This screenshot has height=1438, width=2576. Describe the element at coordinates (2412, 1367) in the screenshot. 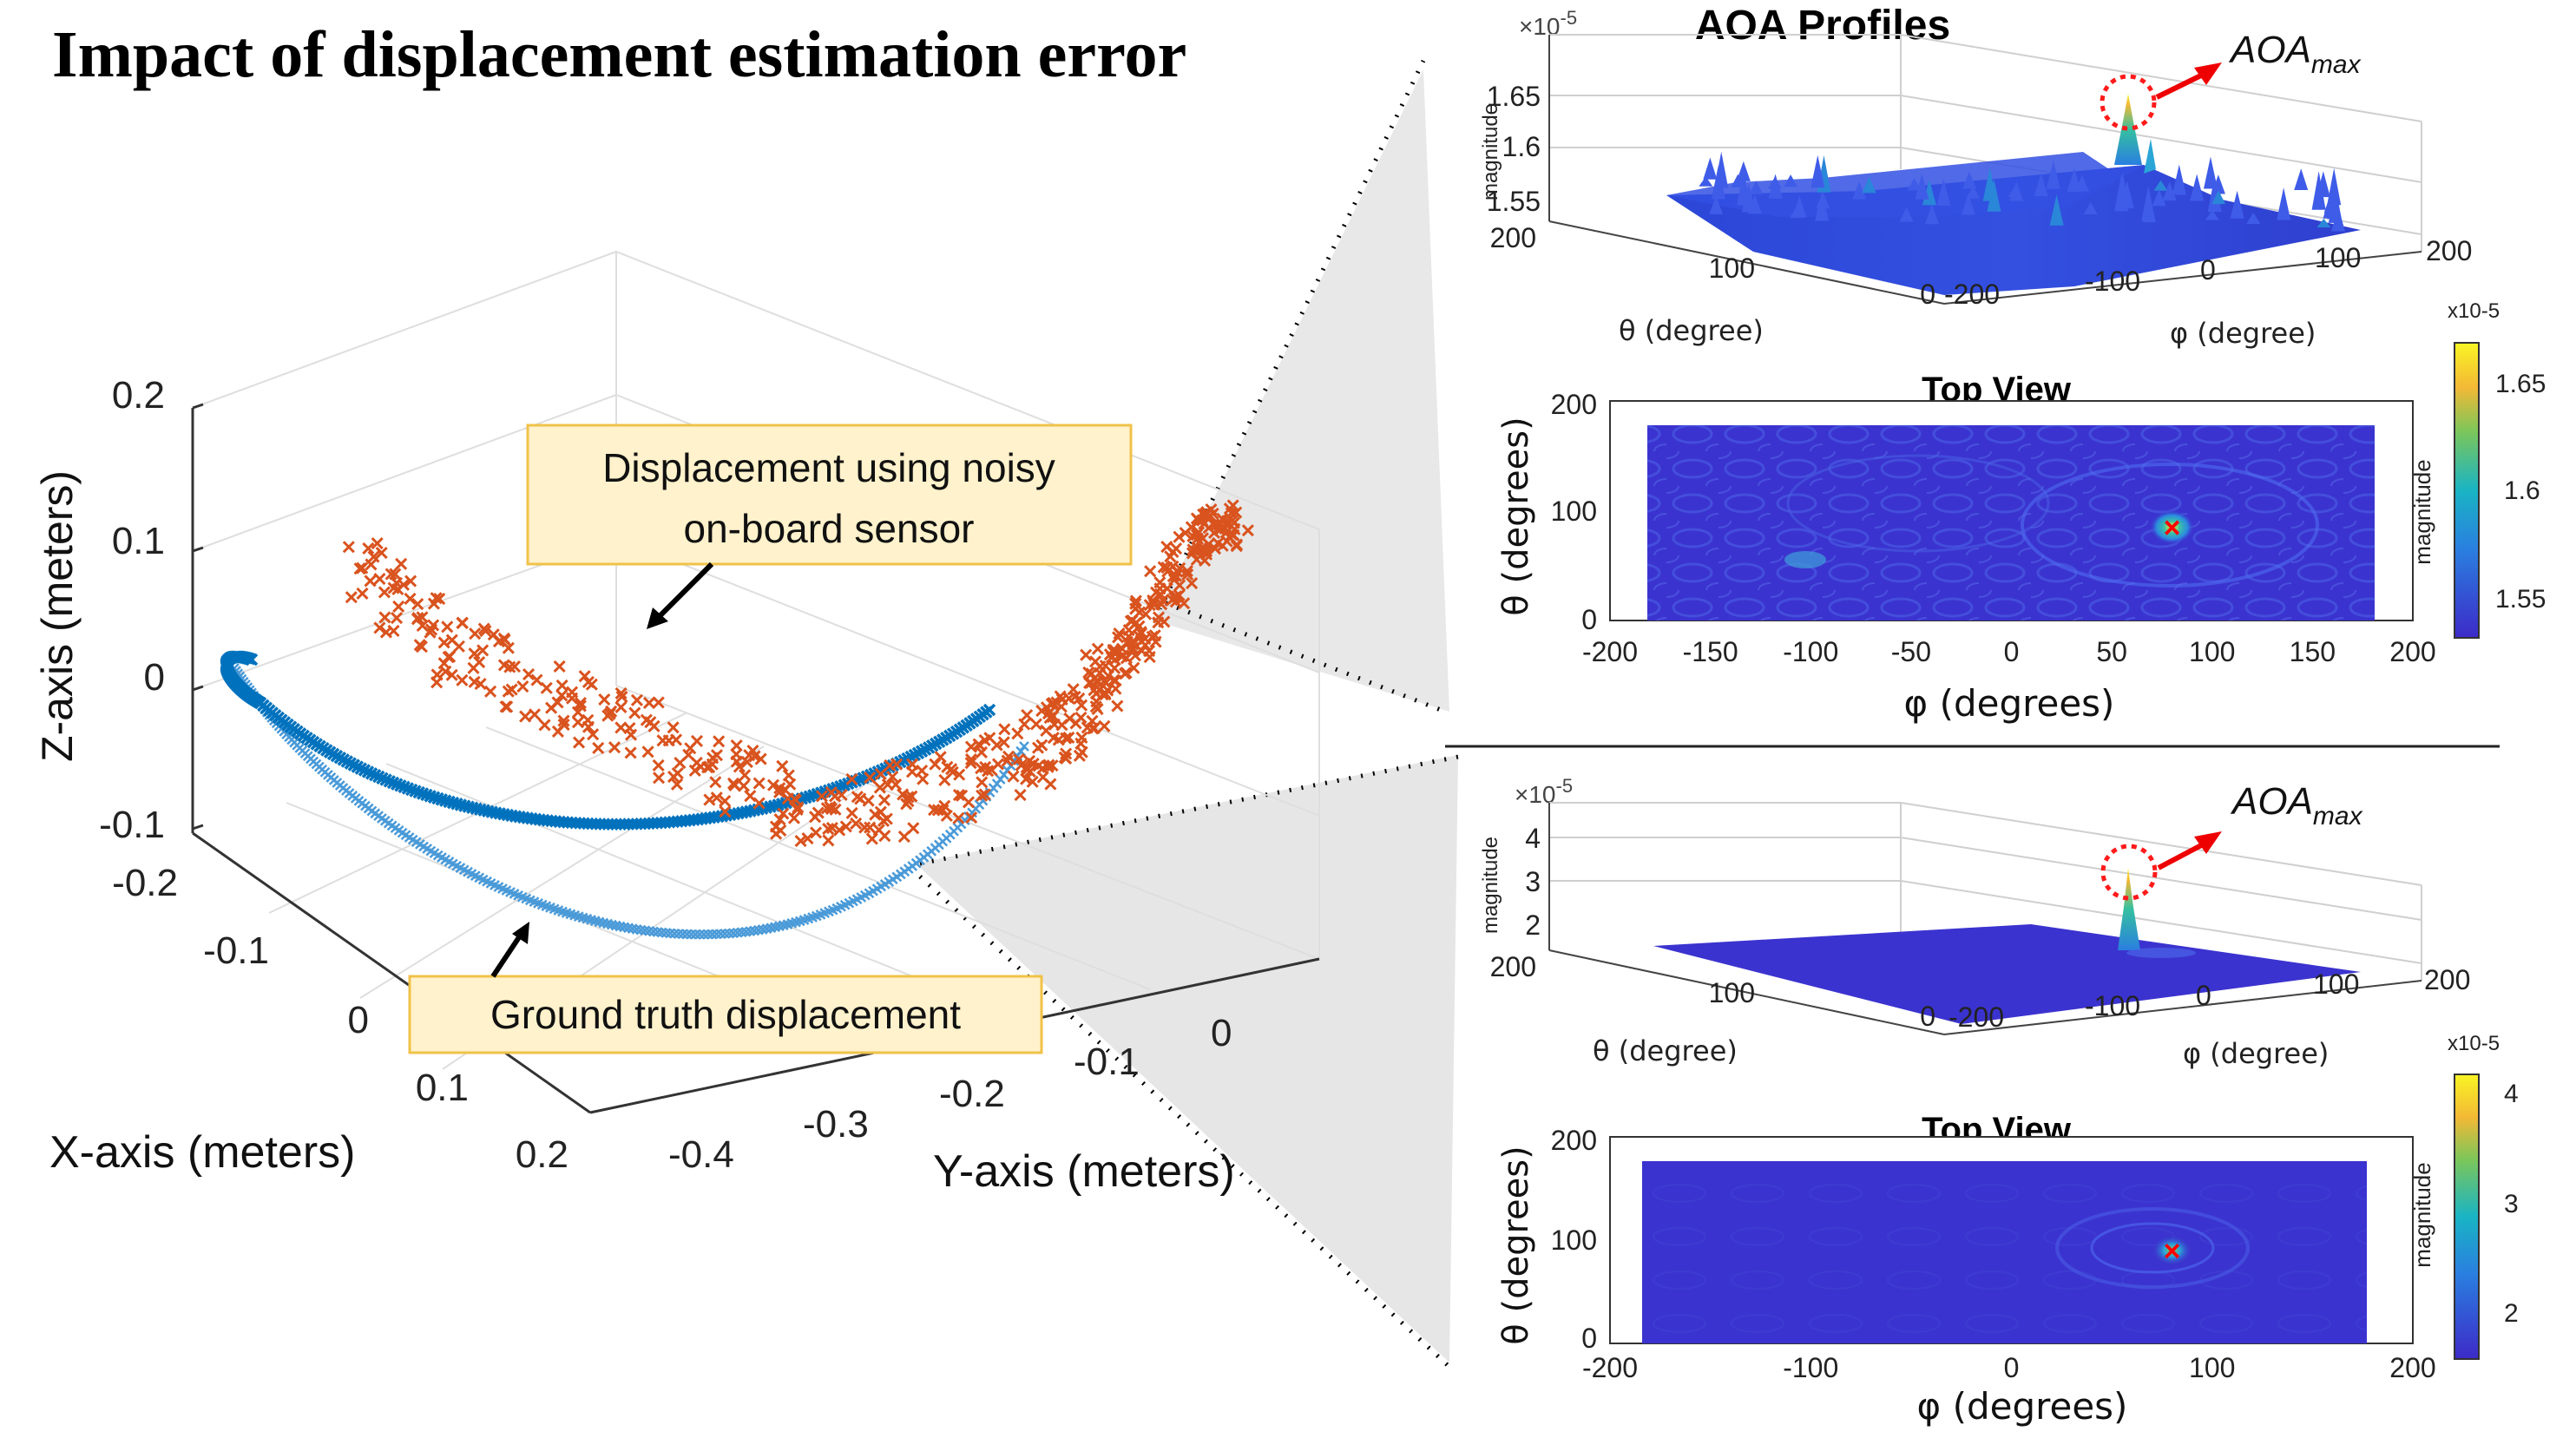

I see `x-tick-label: 200` at that location.